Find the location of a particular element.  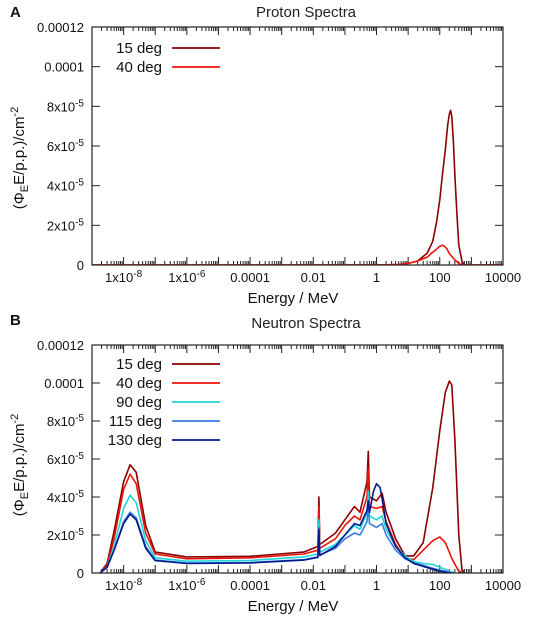

series-line-115-deg is located at coordinates (277, 538).